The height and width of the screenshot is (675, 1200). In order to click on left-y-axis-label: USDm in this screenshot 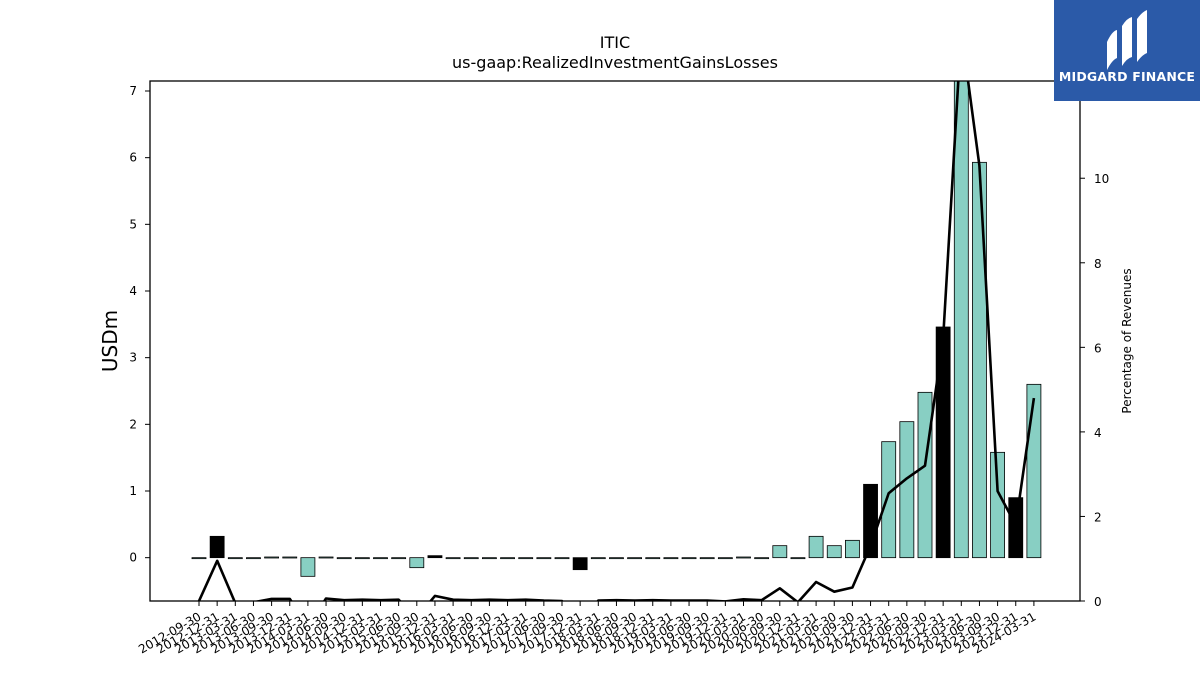, I will do `click(110, 341)`.